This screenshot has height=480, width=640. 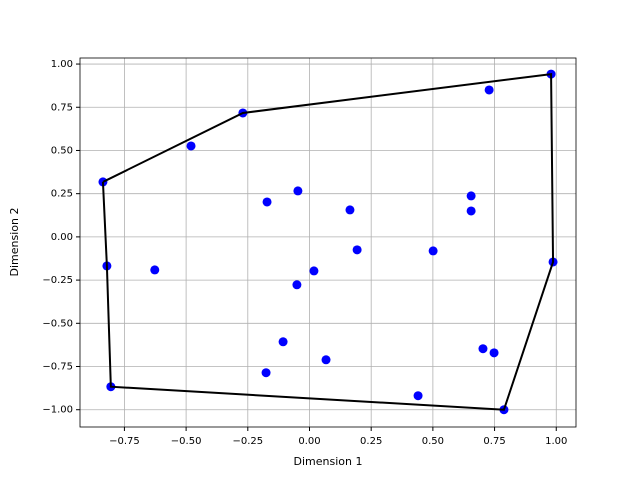 I want to click on y-tick-label: 0.00, so click(x=62, y=237).